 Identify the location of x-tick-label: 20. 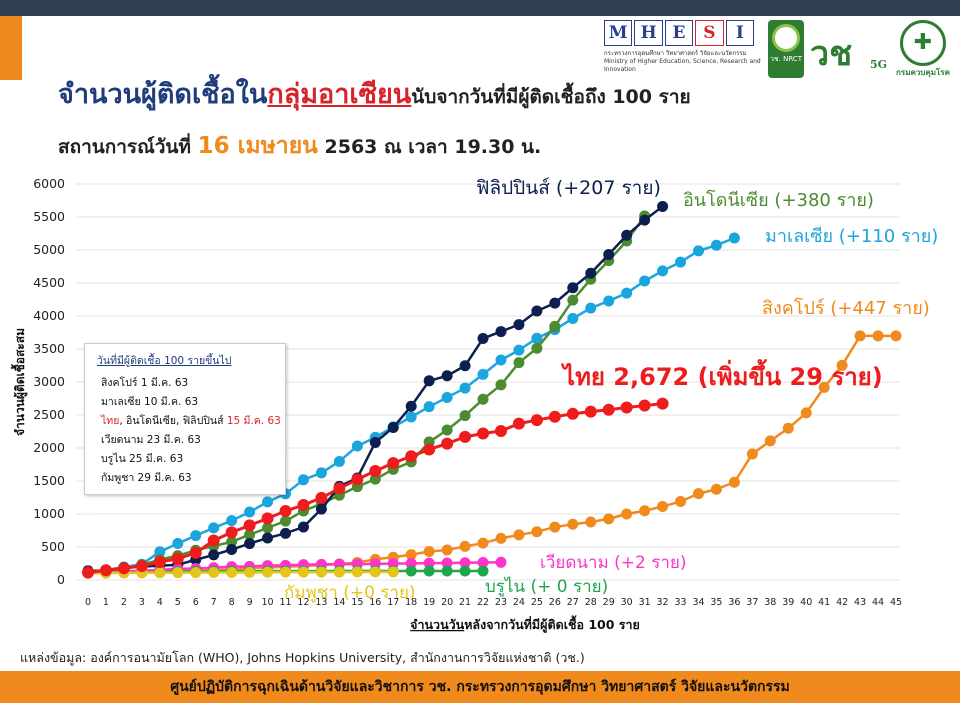
(447, 602).